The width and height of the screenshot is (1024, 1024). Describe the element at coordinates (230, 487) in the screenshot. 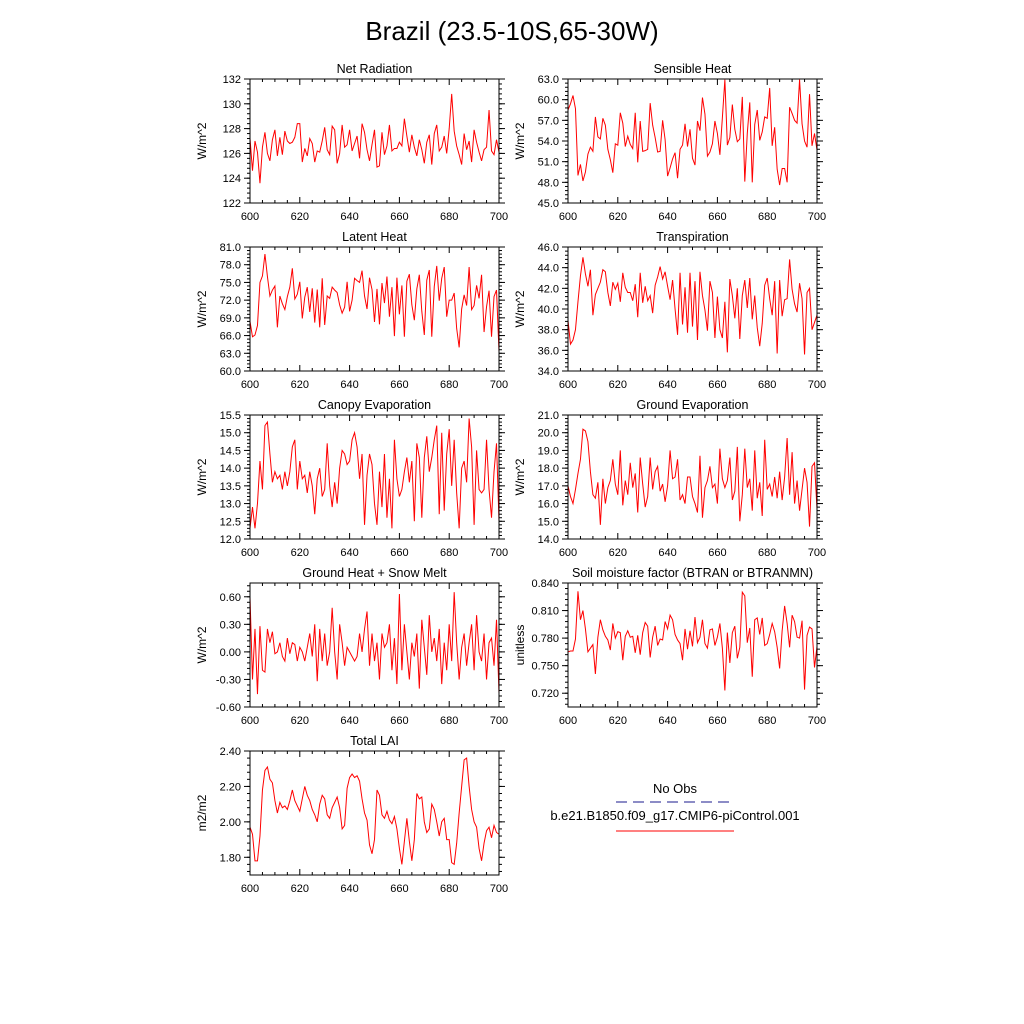

I see `y-tick-label: 13.5` at that location.